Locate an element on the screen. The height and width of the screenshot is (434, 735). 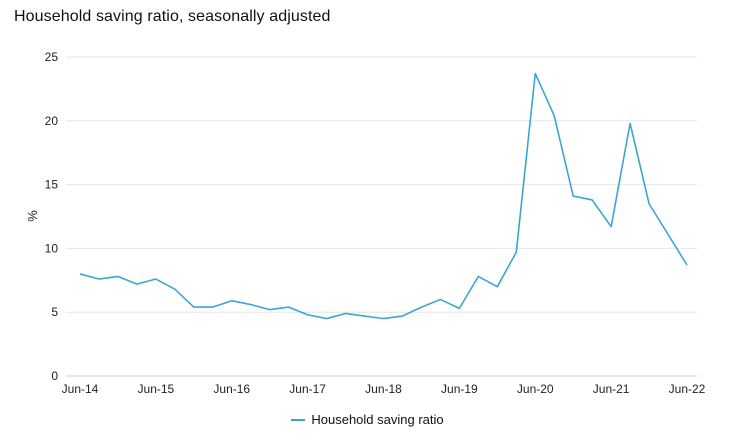
legend: Household saving ratio is located at coordinates (367, 419).